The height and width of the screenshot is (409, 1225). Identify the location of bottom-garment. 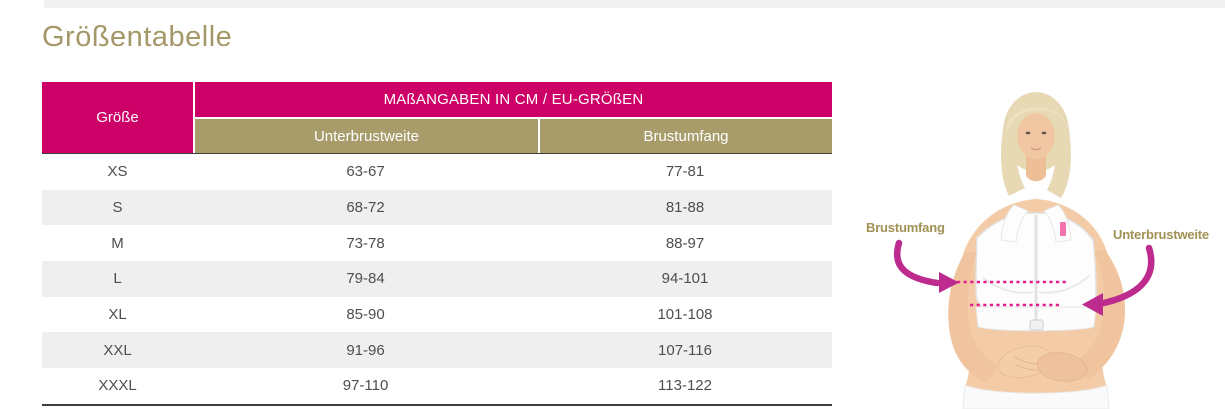
(1036, 396).